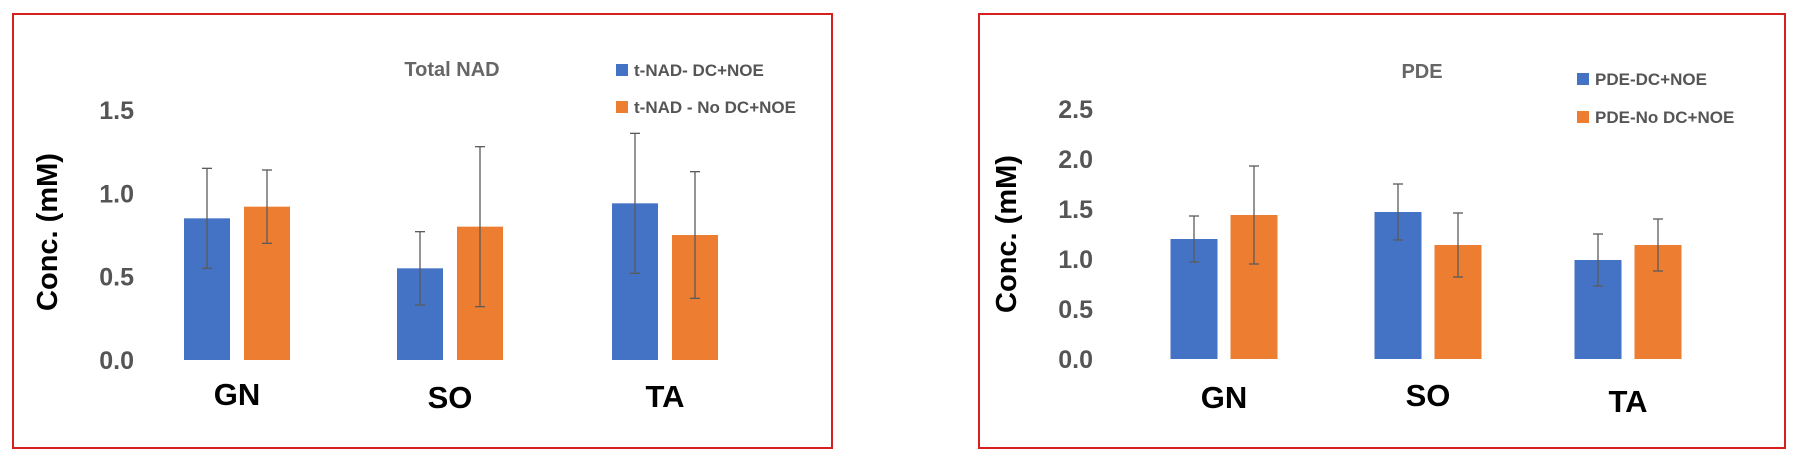 The image size is (1799, 463). Describe the element at coordinates (451, 70) in the screenshot. I see `chart-title: Total NAD` at that location.